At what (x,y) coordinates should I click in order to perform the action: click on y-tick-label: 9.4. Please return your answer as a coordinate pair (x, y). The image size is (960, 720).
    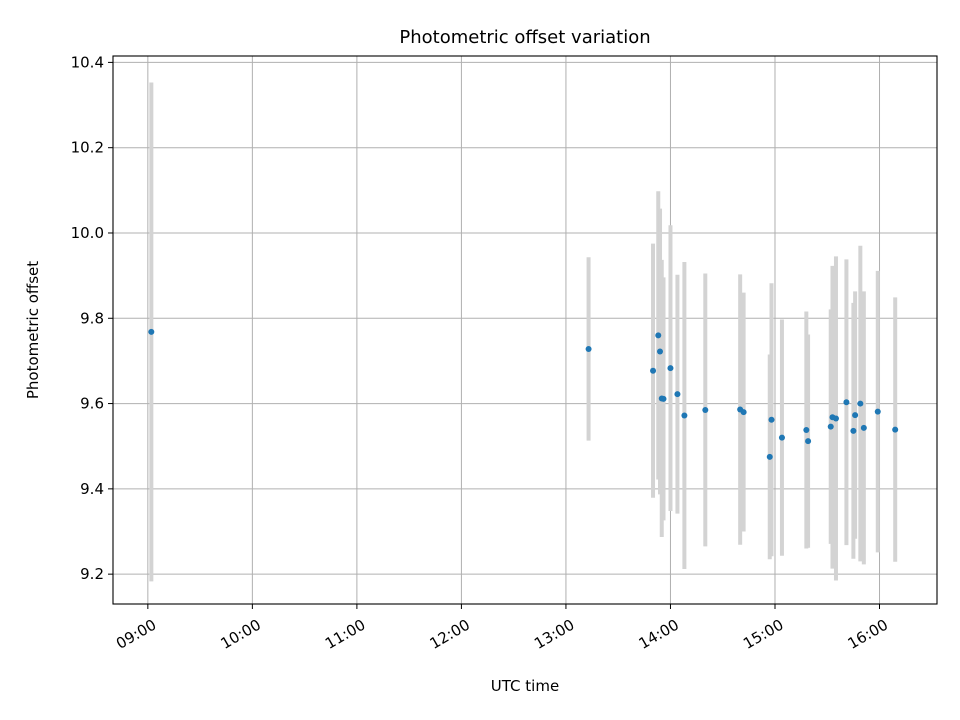
    Looking at the image, I should click on (92, 489).